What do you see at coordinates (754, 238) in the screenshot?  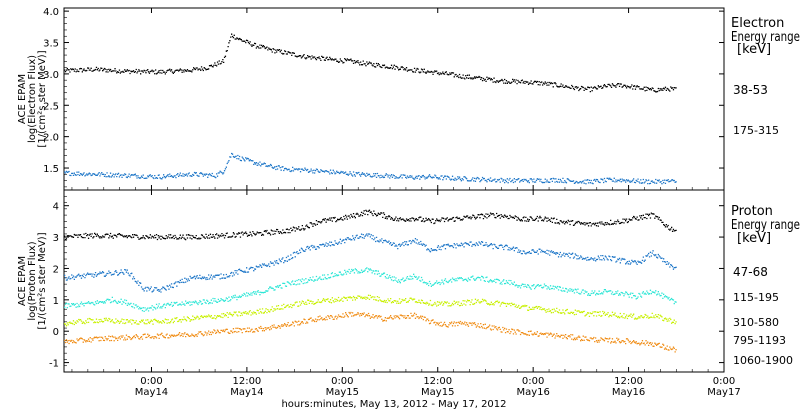 I see `proton-legend-title-3: [keV]` at bounding box center [754, 238].